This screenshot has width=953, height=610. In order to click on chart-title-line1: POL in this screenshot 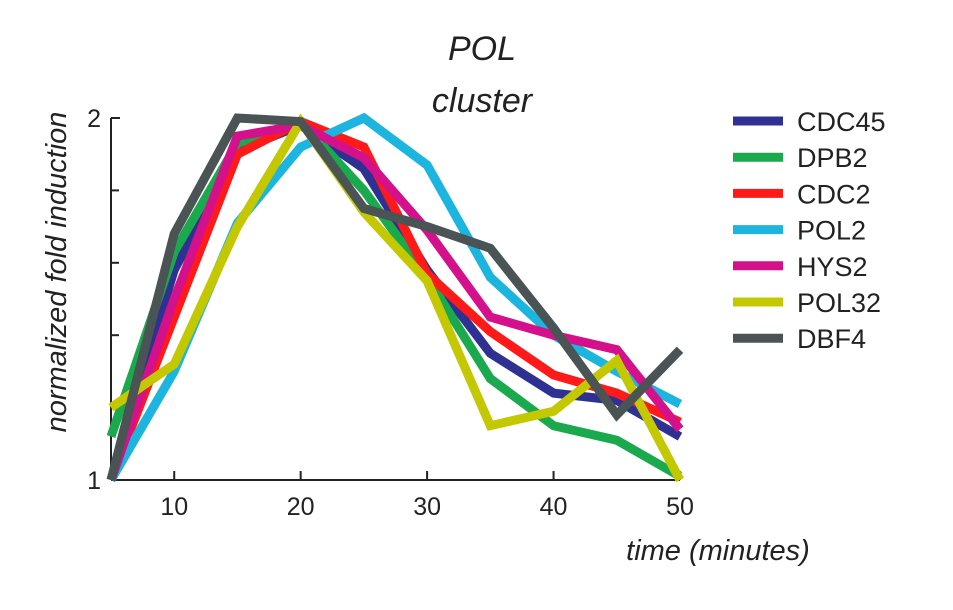, I will do `click(482, 49)`.